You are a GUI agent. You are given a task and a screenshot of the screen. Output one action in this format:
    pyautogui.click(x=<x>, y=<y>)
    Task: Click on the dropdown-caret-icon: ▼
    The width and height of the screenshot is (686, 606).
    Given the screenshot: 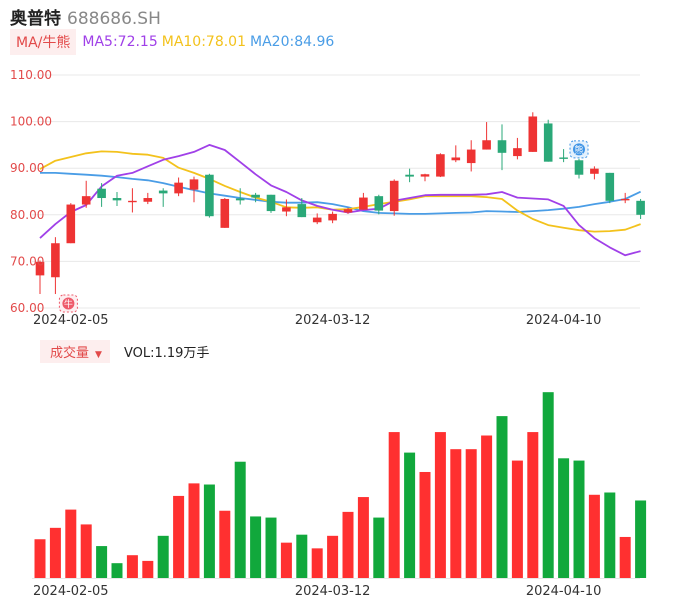 What is the action you would take?
    pyautogui.click(x=98, y=354)
    